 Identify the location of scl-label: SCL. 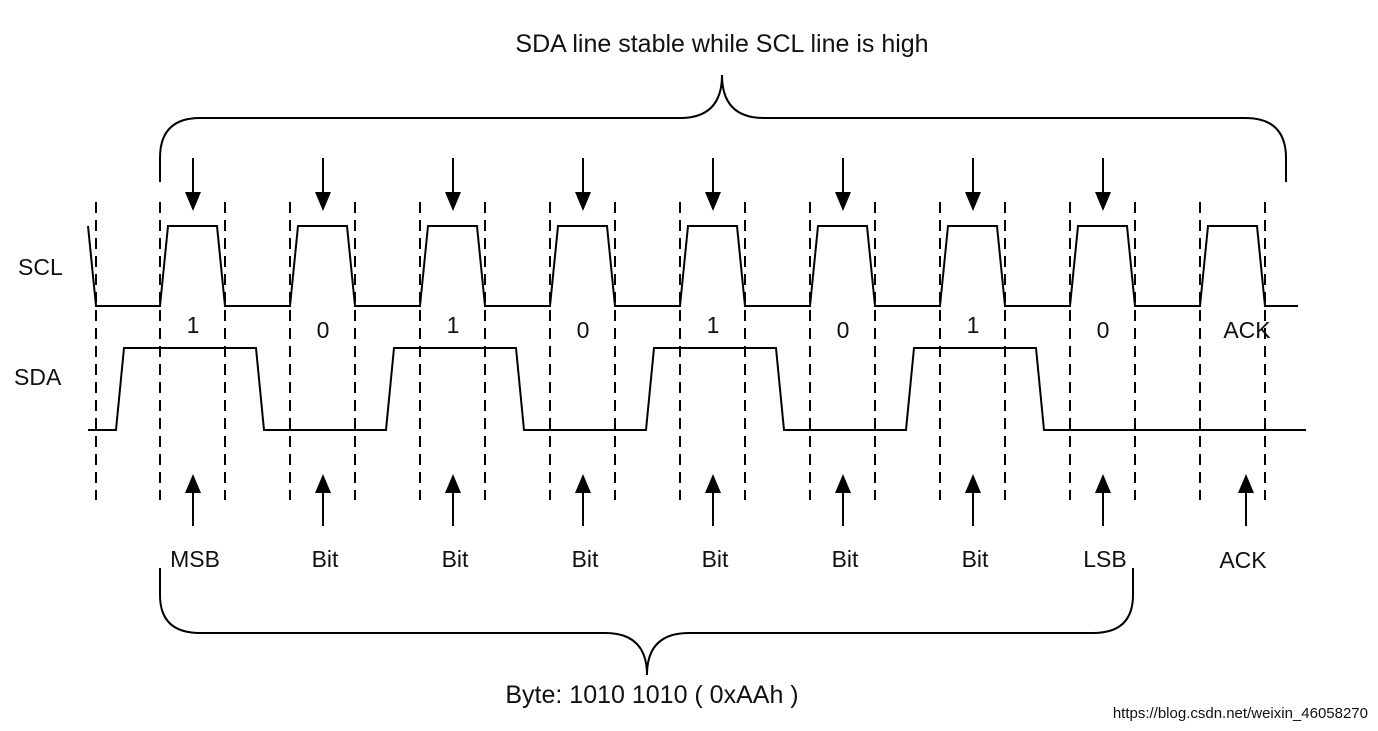
(40, 267).